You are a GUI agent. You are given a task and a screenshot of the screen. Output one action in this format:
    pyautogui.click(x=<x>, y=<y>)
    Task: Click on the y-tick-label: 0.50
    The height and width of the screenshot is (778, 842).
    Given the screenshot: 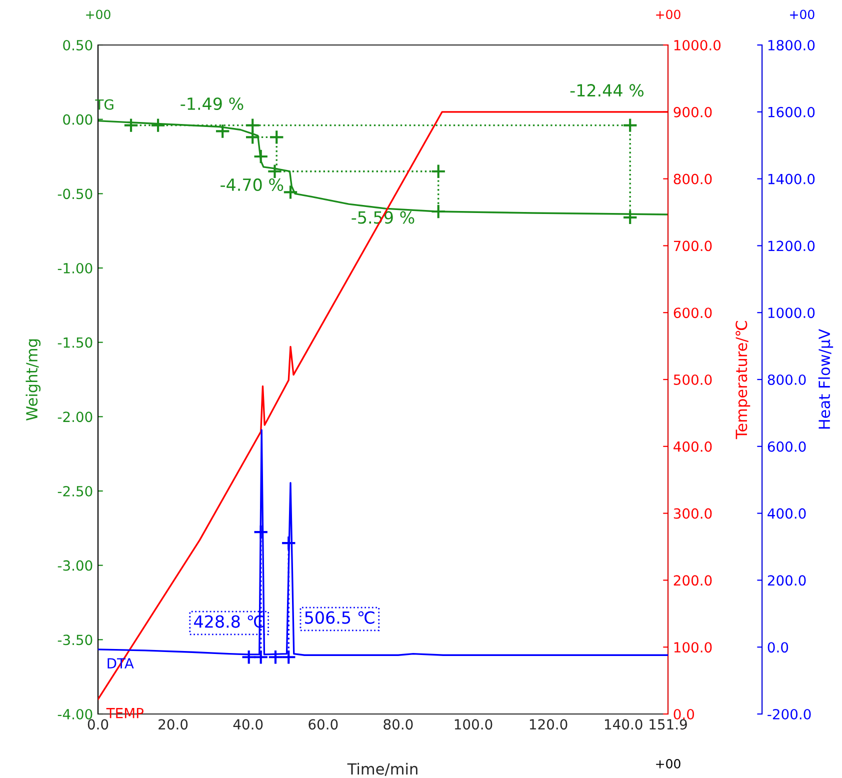 What is the action you would take?
    pyautogui.click(x=77, y=45)
    